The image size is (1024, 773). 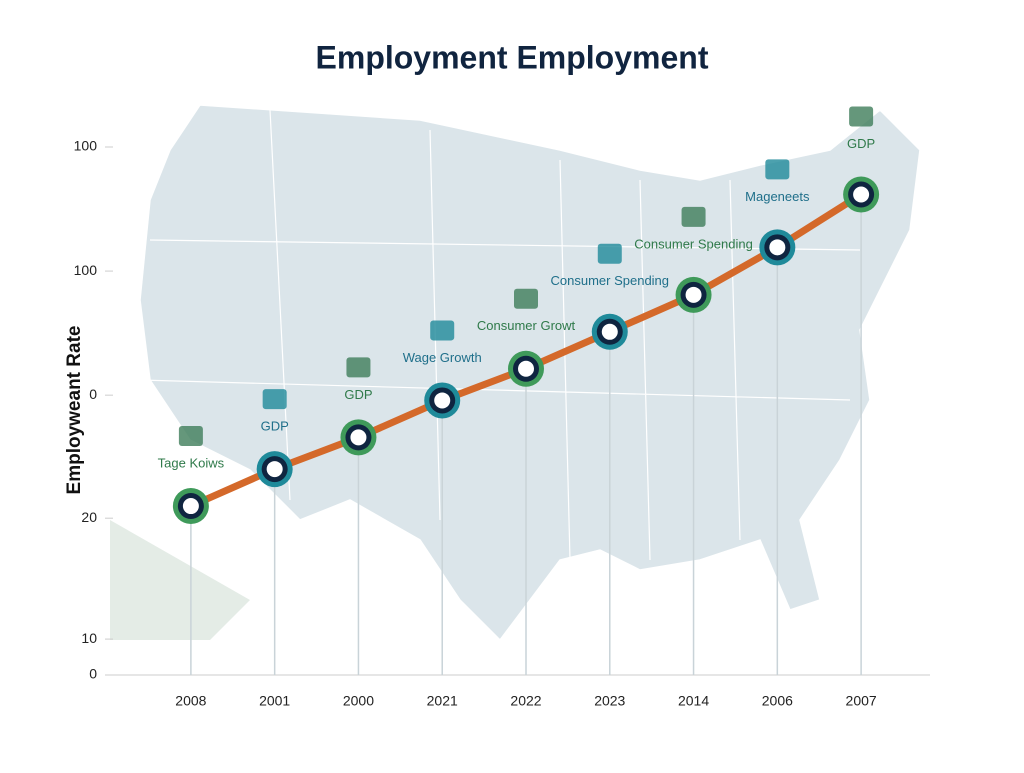 I want to click on x-tick-label: 2008, so click(x=190, y=701).